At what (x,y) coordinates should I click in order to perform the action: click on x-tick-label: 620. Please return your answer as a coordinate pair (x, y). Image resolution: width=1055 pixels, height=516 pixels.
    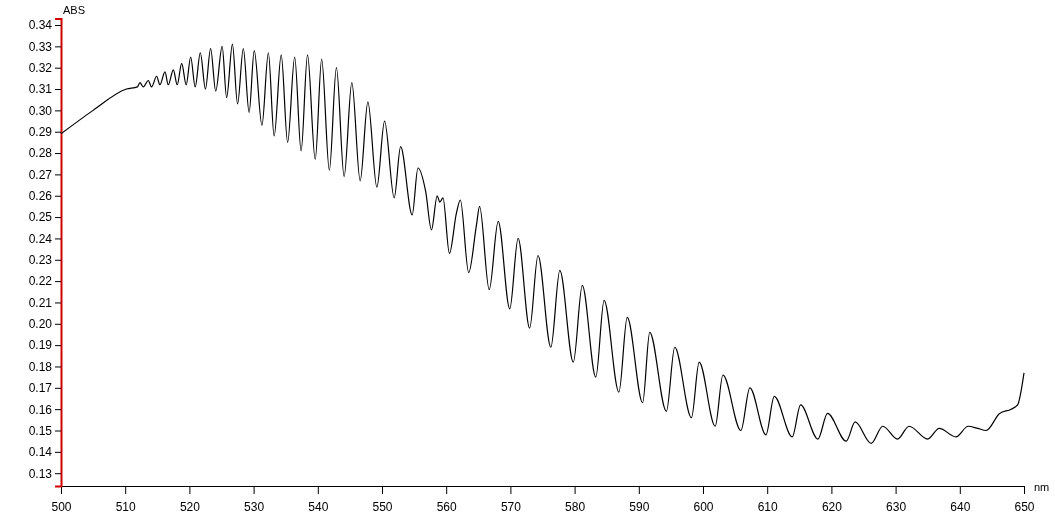
    Looking at the image, I should click on (832, 507).